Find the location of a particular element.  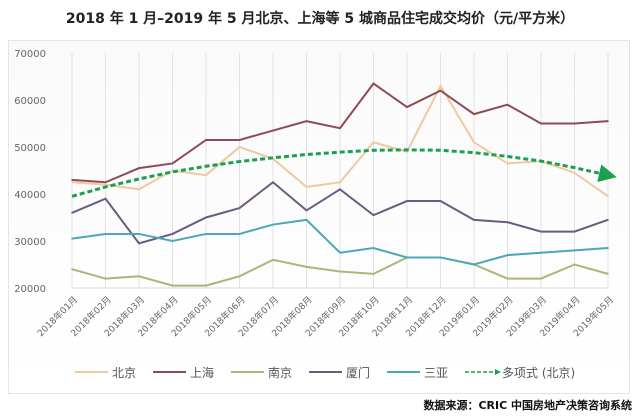

y-tick-label: 60000 is located at coordinates (30, 101).